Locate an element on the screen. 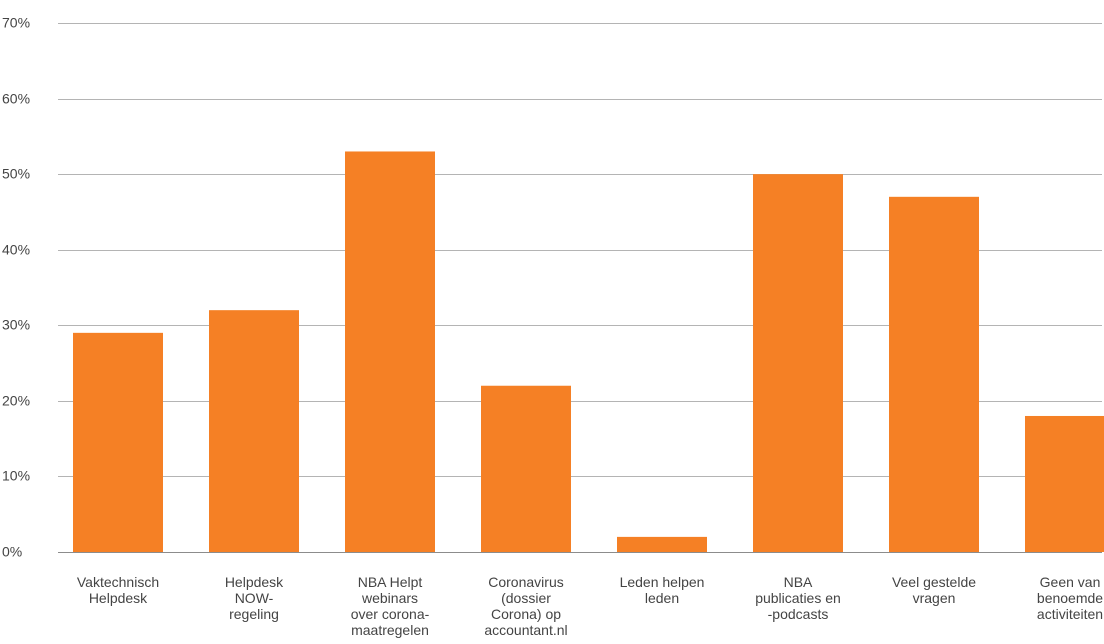 Image resolution: width=1104 pixels, height=644 pixels. x-category-label: NBA Helpt webinars over corona-maatregelen is located at coordinates (390, 606).